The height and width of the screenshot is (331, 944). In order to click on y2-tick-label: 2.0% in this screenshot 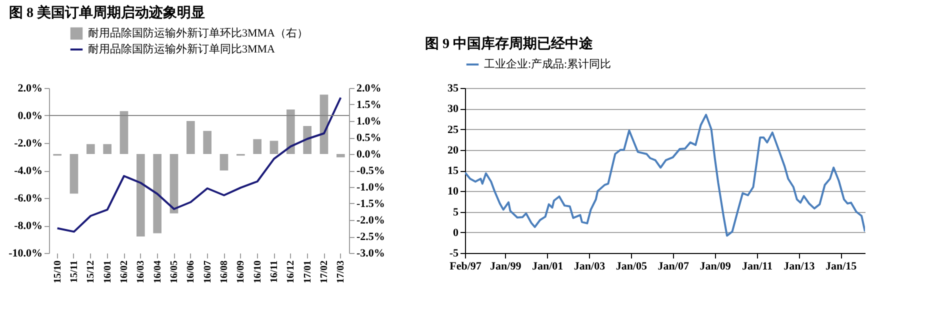, I will do `click(369, 88)`.